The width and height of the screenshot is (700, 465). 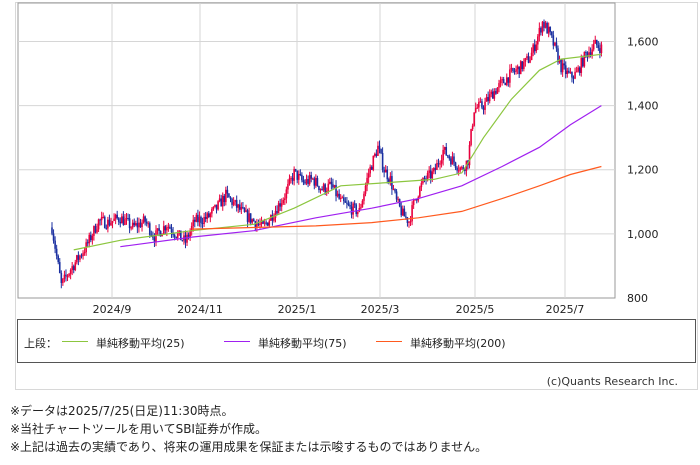 What do you see at coordinates (643, 170) in the screenshot?
I see `y-tick-label: 1,200` at bounding box center [643, 170].